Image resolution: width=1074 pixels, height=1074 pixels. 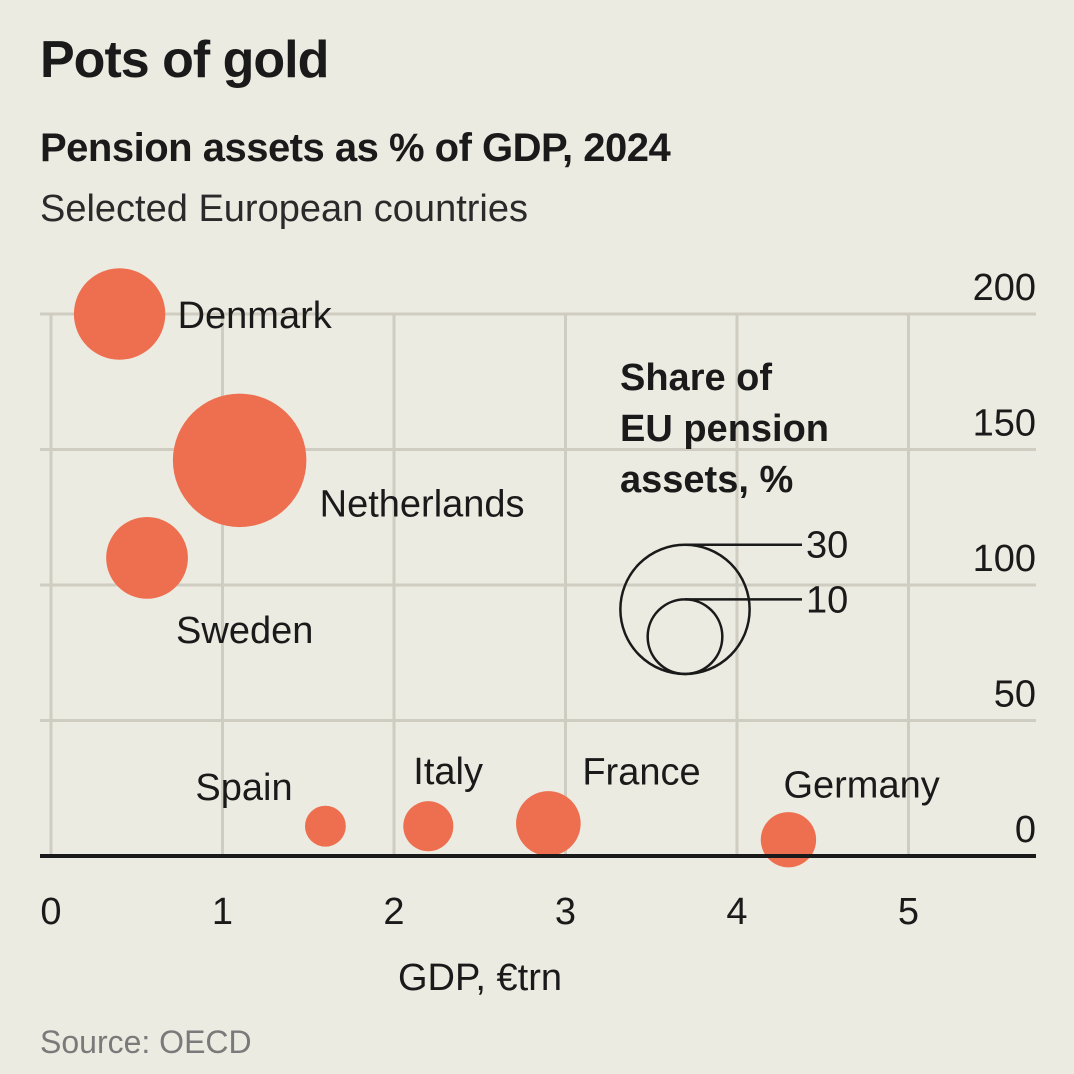 I want to click on chart-subtitle: Pension assets as % of GDP, 2024, so click(x=355, y=148).